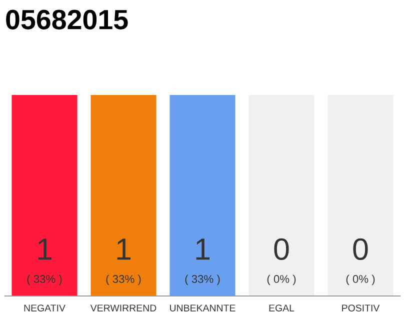 This screenshot has height=320, width=410. I want to click on x-tick-label: VERWIRREND, so click(123, 308).